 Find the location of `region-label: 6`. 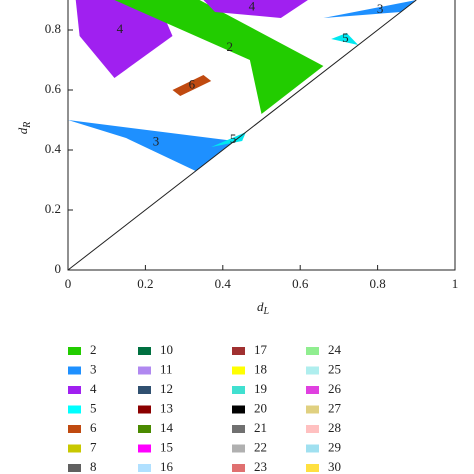

region-label: 6 is located at coordinates (192, 83).